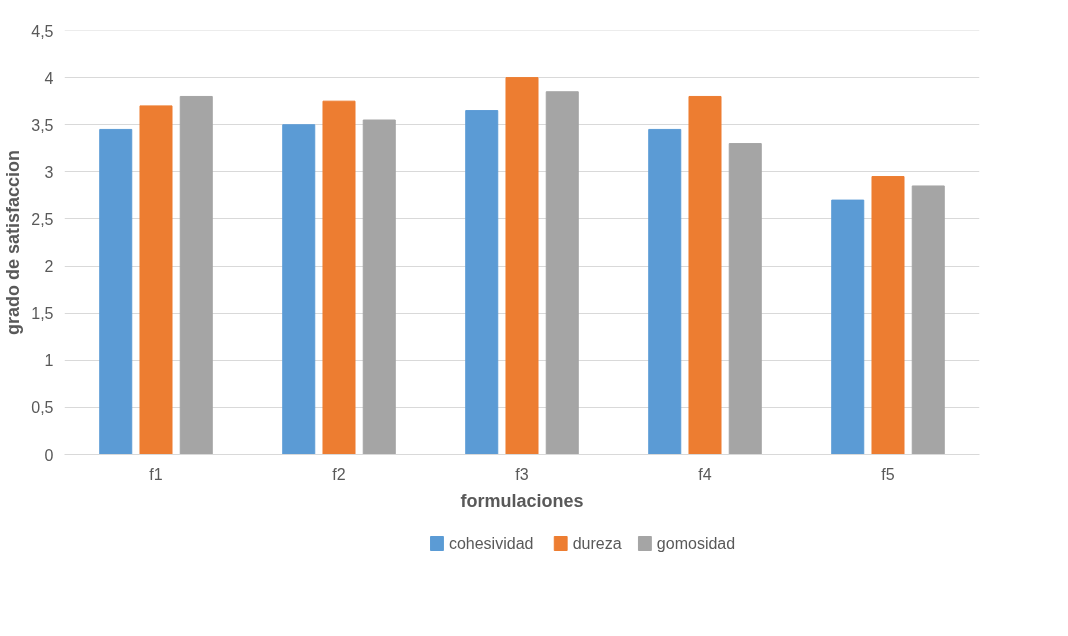 The height and width of the screenshot is (636, 1068). Describe the element at coordinates (696, 543) in the screenshot. I see `legend-label: gomosidad` at that location.